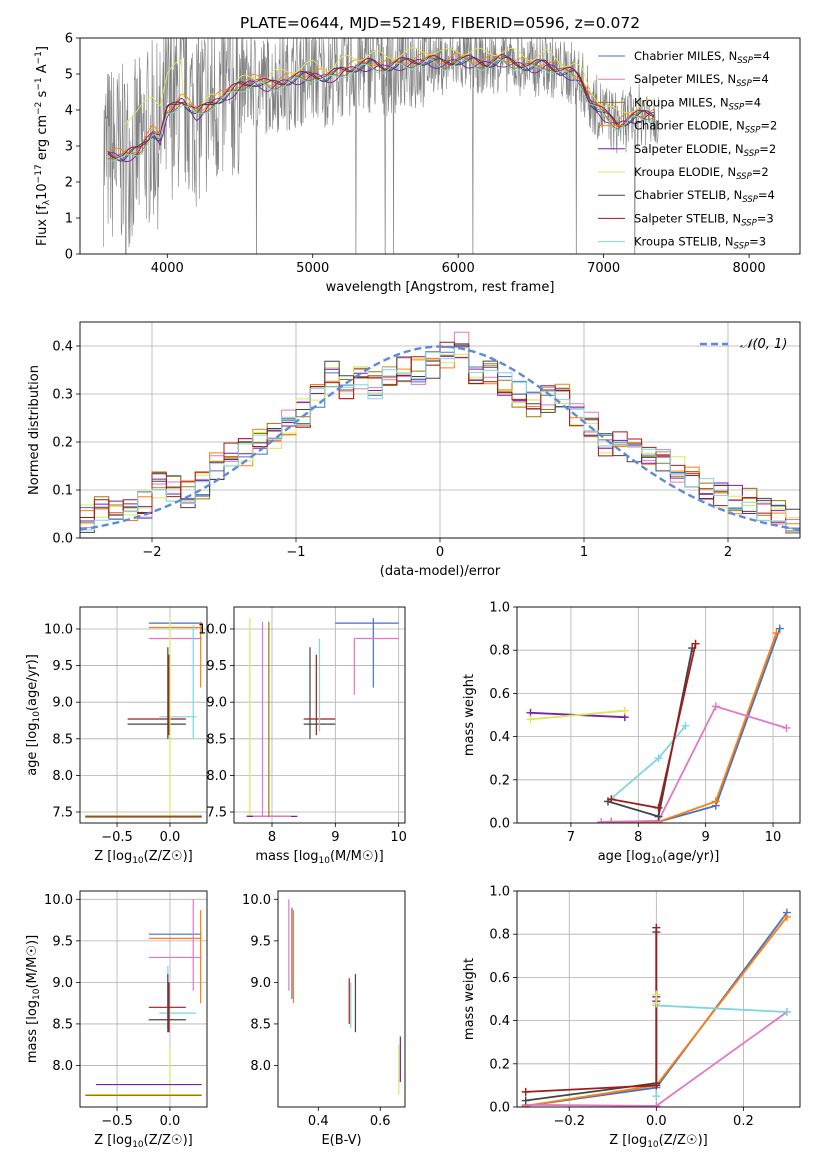 The image size is (819, 1170). I want to click on age_vs_Z-ytick-label-1: 8.0, so click(62, 776).